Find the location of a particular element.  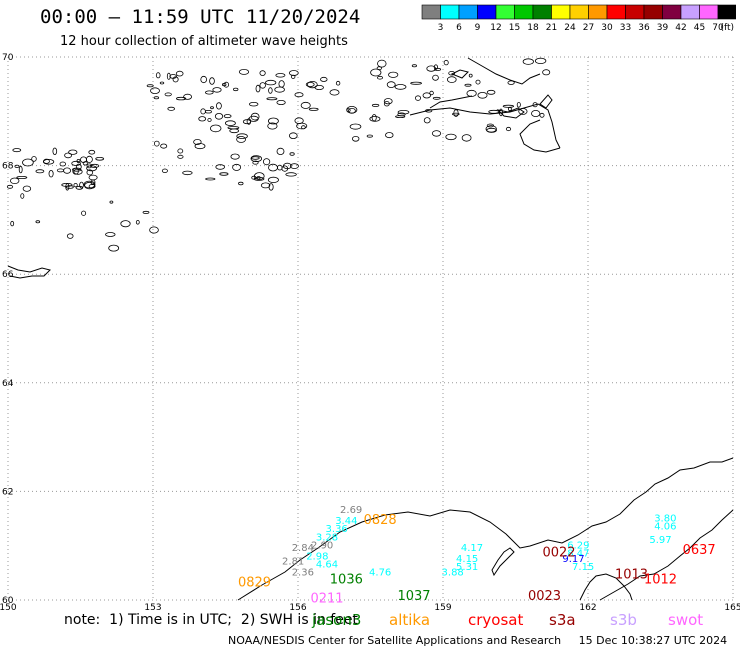

swh-value-label: 4.76 is located at coordinates (380, 573).